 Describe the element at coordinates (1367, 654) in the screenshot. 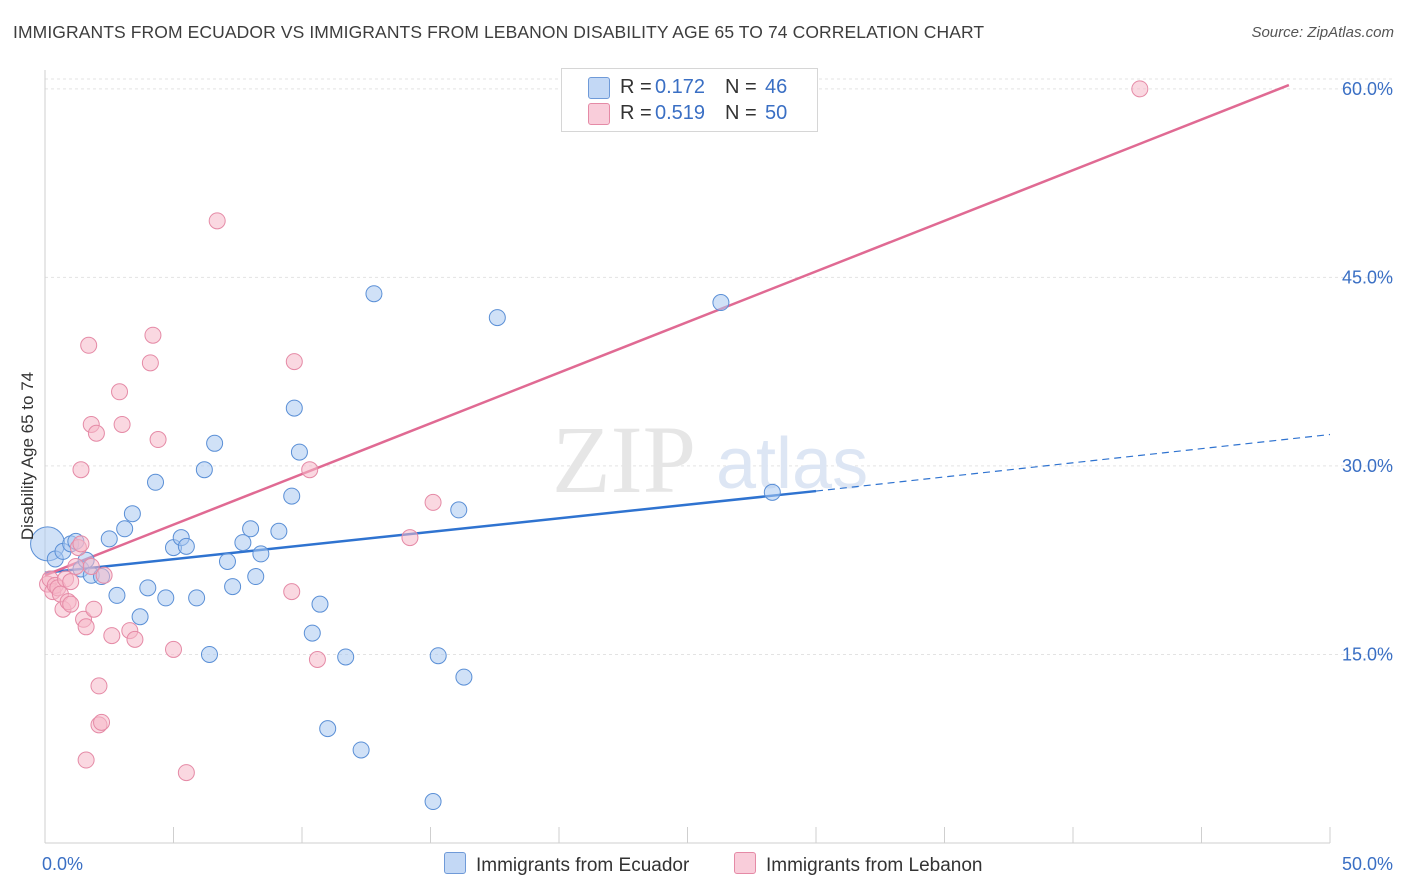

I see `y-tick-label: 15.0%` at that location.